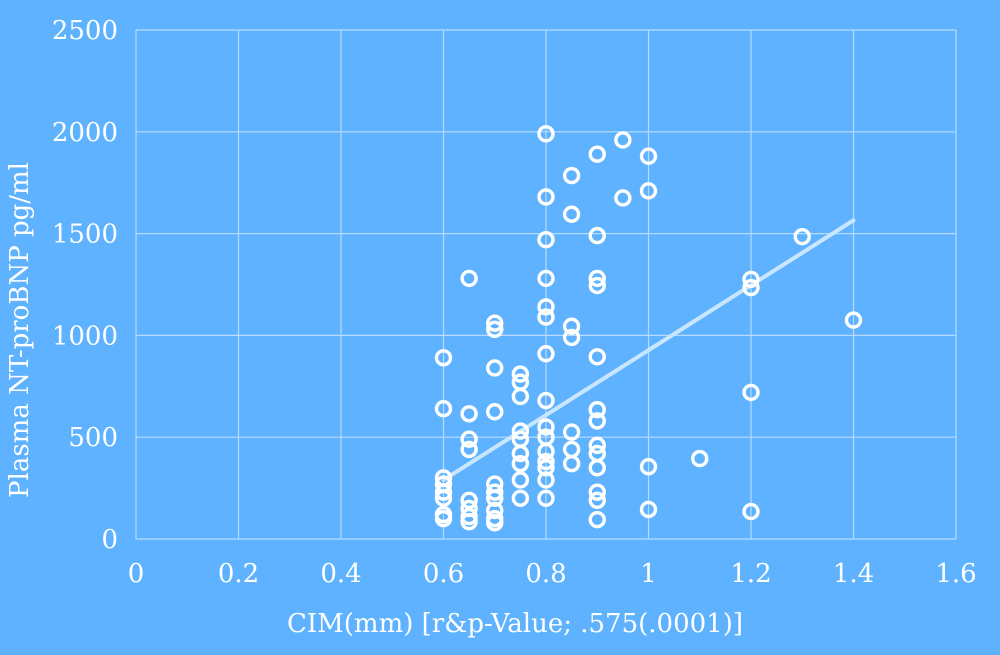 The height and width of the screenshot is (655, 1000). Describe the element at coordinates (20, 330) in the screenshot. I see `y-axis-label: Plasma NT-proBNP pg/ml` at that location.